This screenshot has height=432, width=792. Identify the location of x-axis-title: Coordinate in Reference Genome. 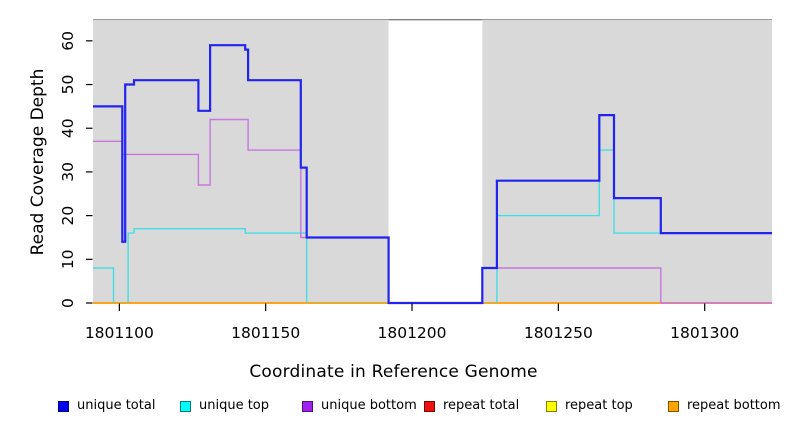
(396, 372).